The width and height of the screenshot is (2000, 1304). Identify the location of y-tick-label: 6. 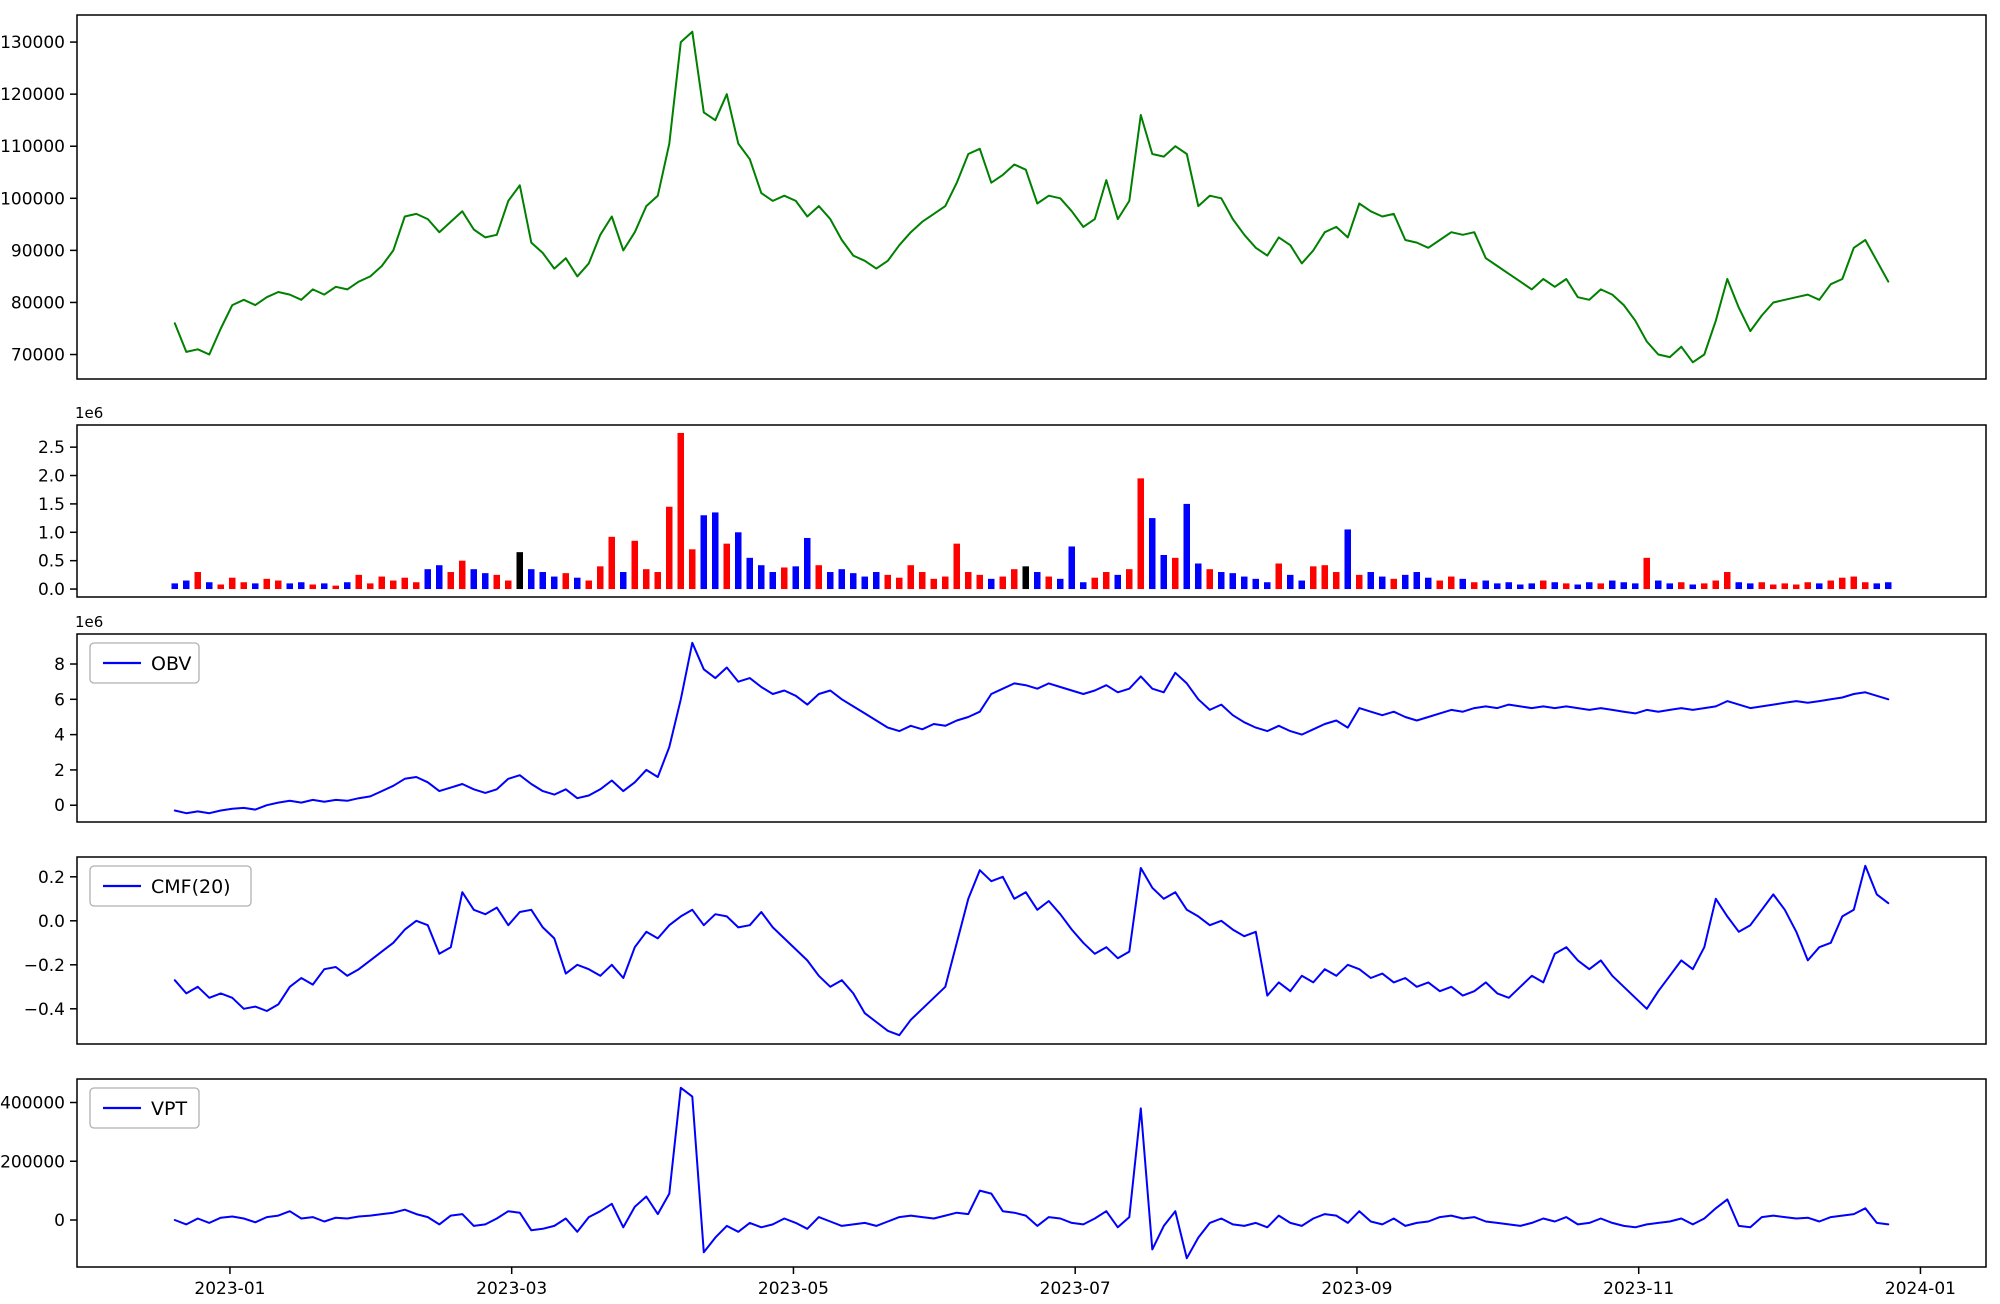
(59, 700).